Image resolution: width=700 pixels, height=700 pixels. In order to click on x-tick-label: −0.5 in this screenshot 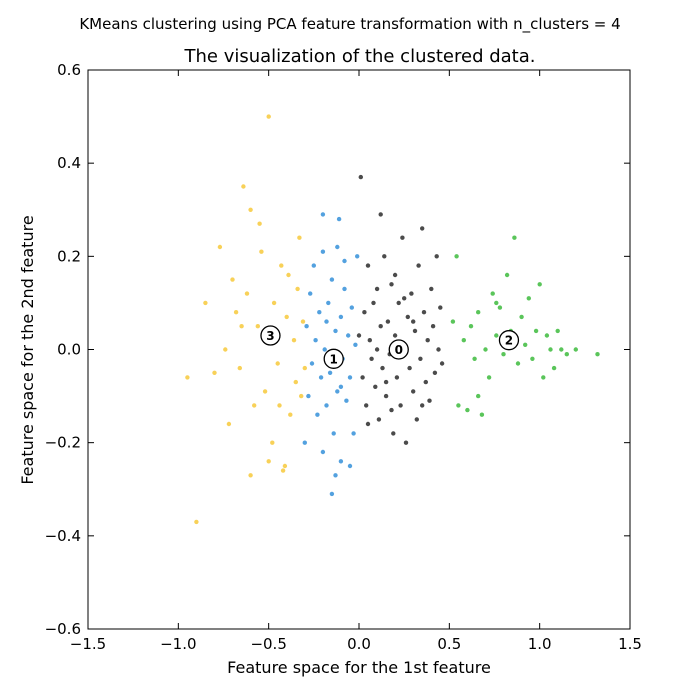, I will do `click(268, 644)`.